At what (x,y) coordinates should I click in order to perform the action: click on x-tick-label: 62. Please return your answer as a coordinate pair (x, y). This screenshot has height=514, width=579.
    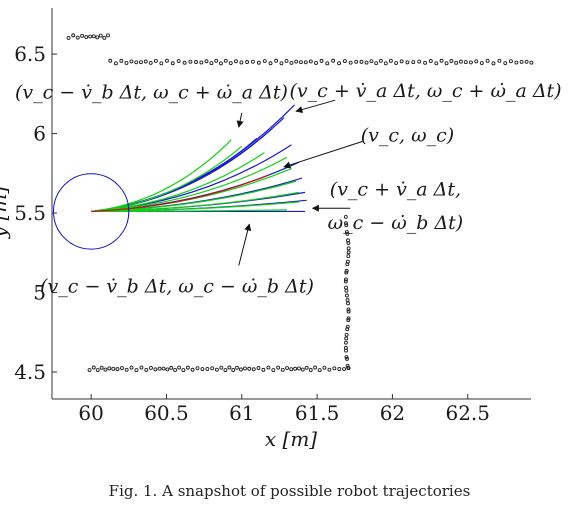
    Looking at the image, I should click on (392, 413).